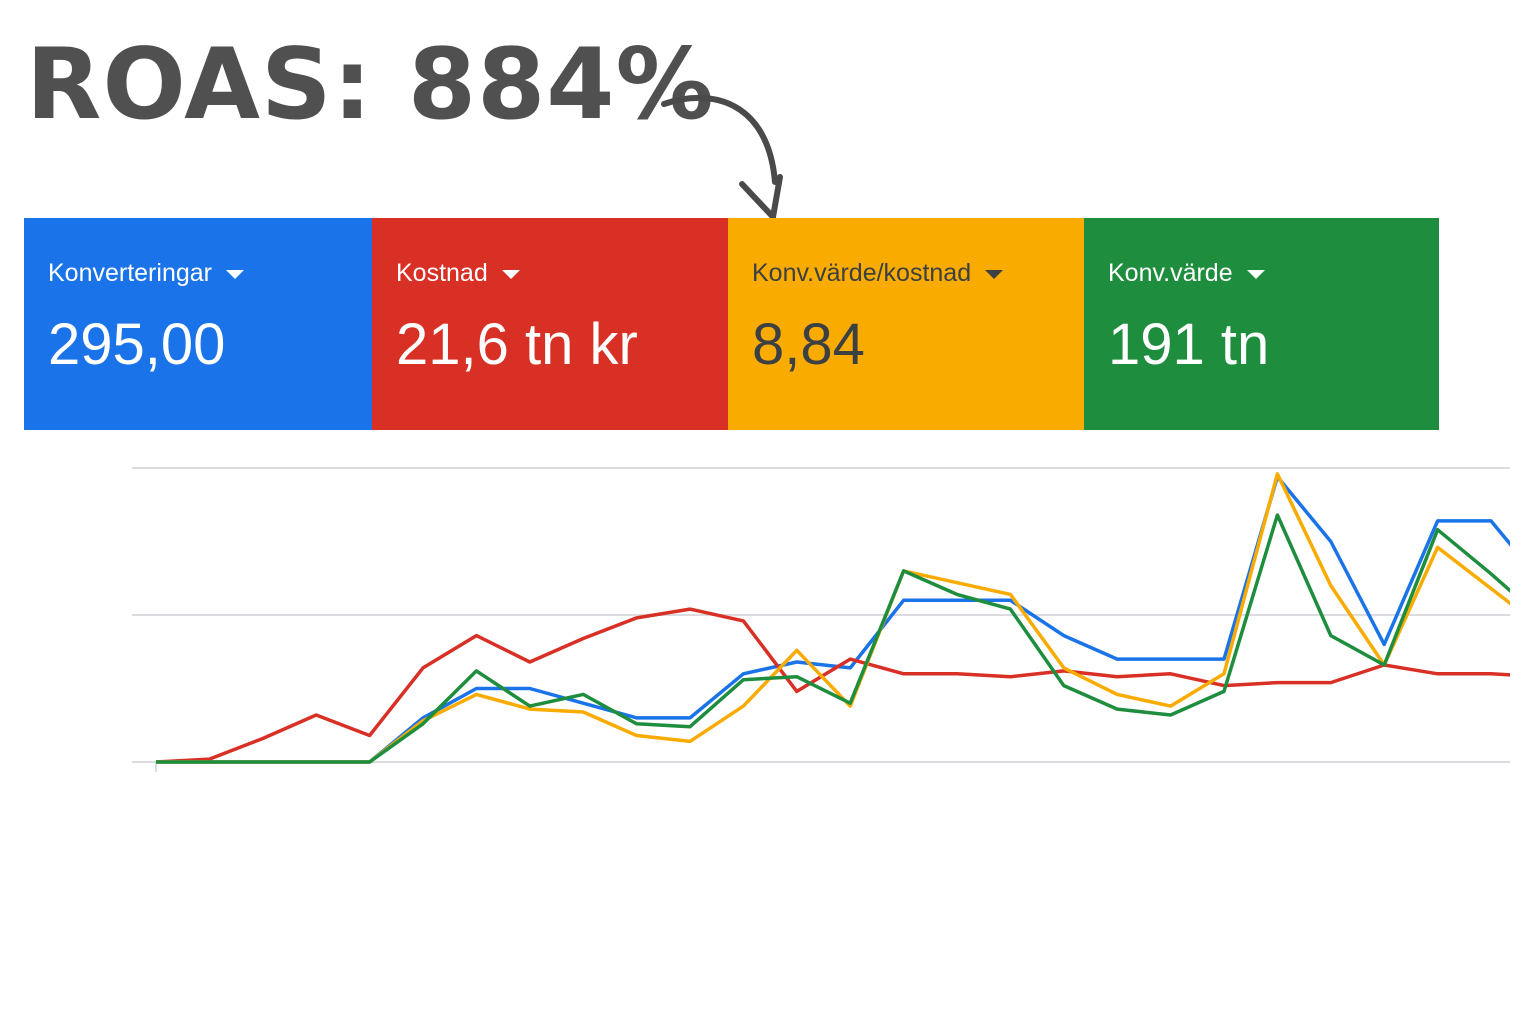 Image resolution: width=1536 pixels, height=1024 pixels. What do you see at coordinates (137, 344) in the screenshot?
I see `metric-value: 295,00` at bounding box center [137, 344].